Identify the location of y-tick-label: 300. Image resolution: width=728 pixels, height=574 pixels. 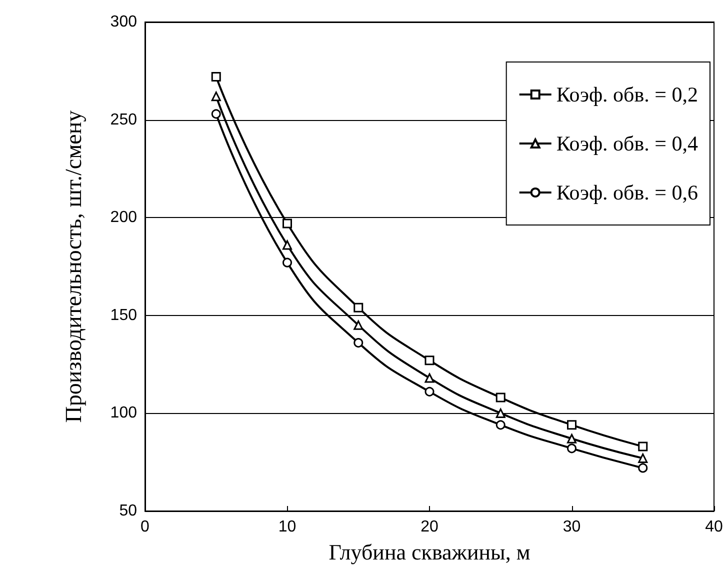
(124, 22).